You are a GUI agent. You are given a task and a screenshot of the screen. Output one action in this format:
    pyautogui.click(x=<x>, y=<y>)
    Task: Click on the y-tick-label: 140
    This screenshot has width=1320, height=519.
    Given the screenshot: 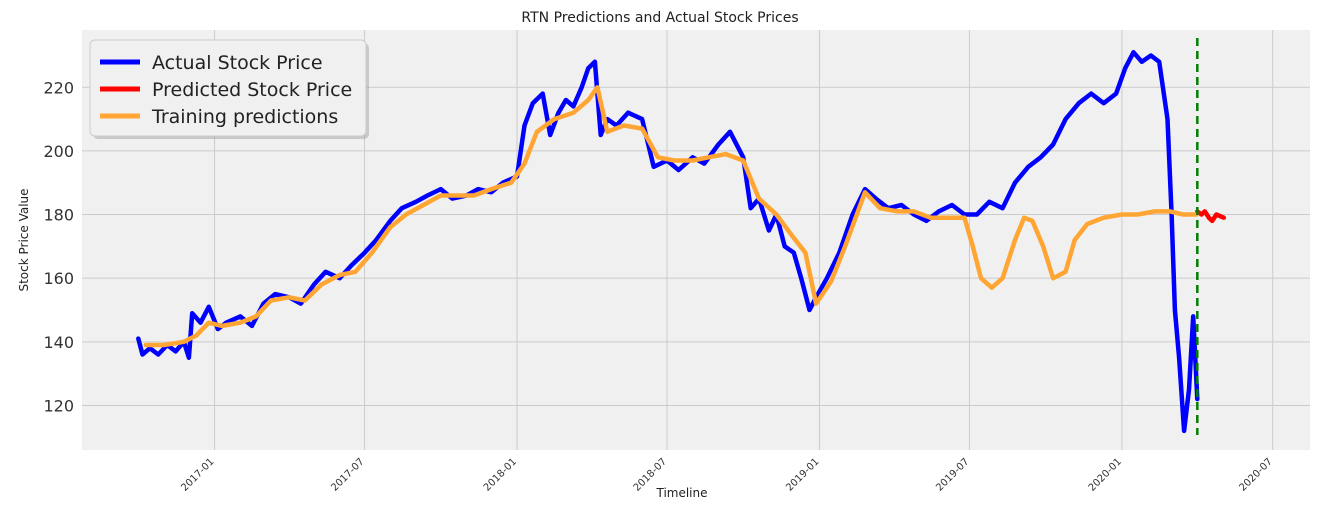 What is the action you would take?
    pyautogui.click(x=58, y=342)
    